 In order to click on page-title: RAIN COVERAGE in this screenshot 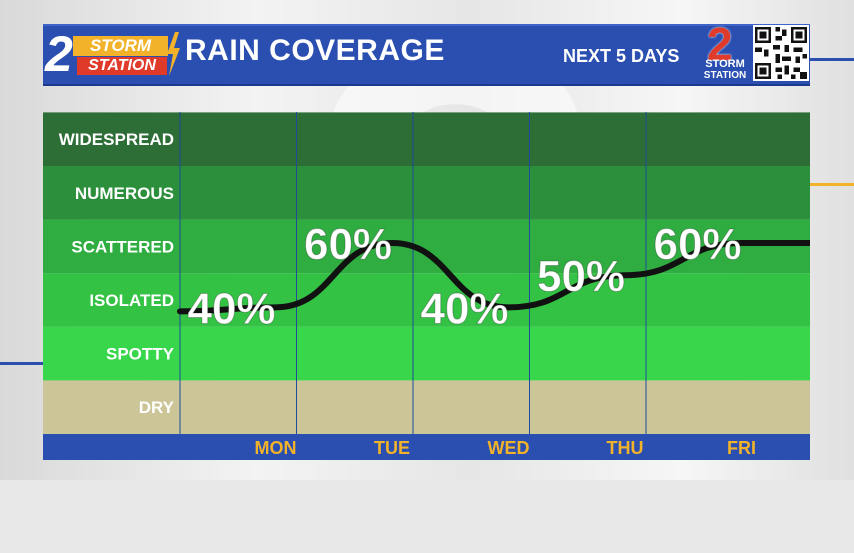, I will do `click(315, 50)`.